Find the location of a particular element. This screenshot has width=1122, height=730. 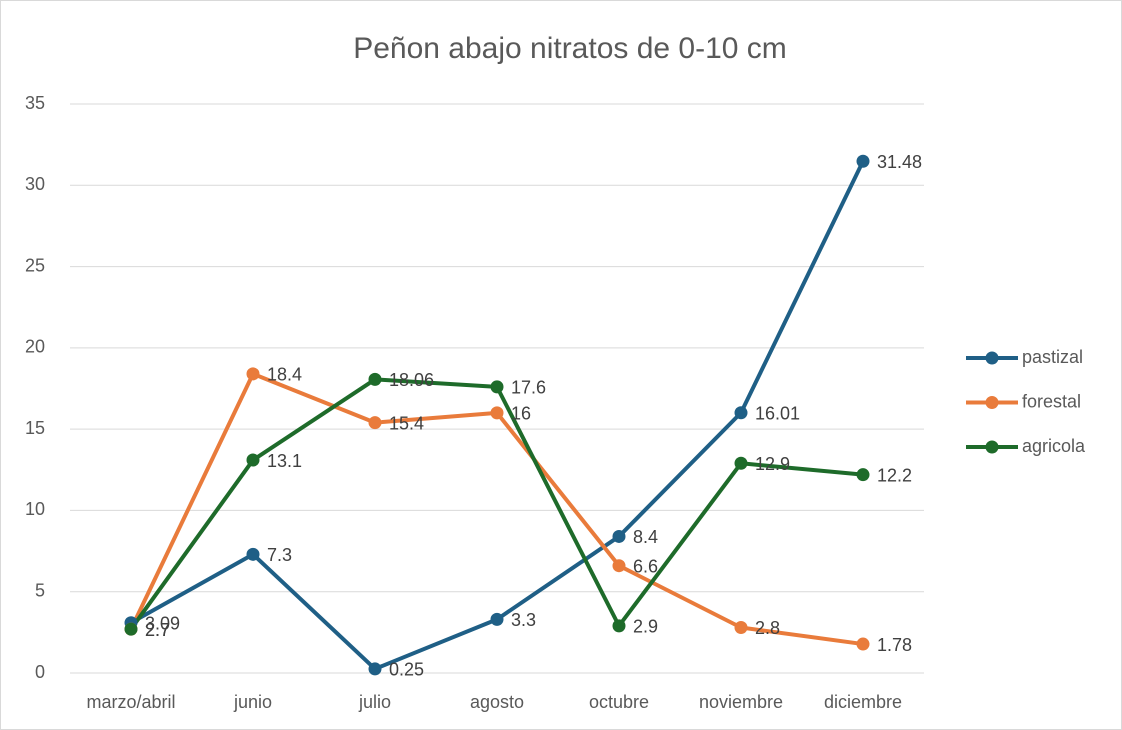

y-tick-label: 10 is located at coordinates (35, 509).